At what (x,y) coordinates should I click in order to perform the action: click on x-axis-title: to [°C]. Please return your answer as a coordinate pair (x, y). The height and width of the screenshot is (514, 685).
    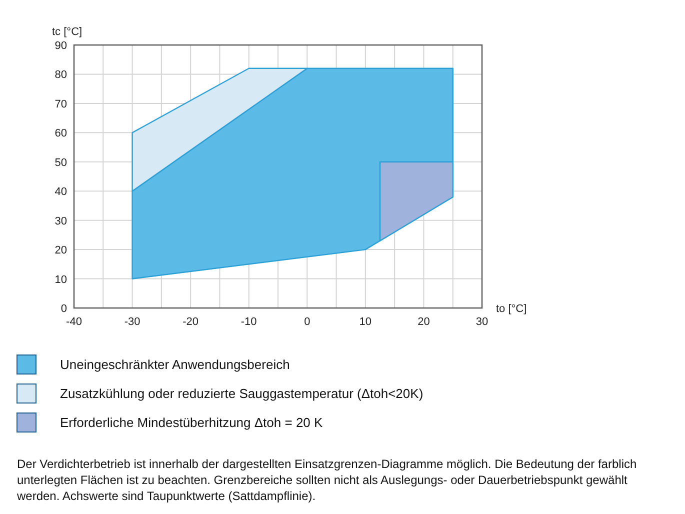
    Looking at the image, I should click on (511, 309).